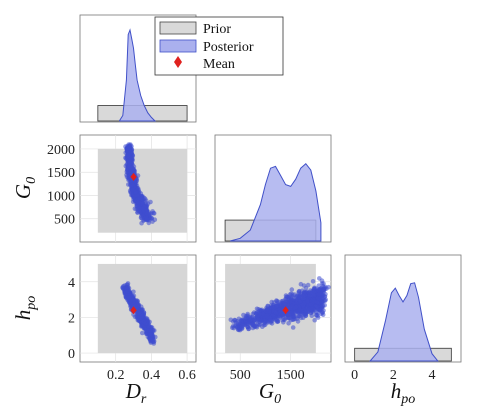  Describe the element at coordinates (152, 375) in the screenshot. I see `x-tick-label: 0.4` at that location.